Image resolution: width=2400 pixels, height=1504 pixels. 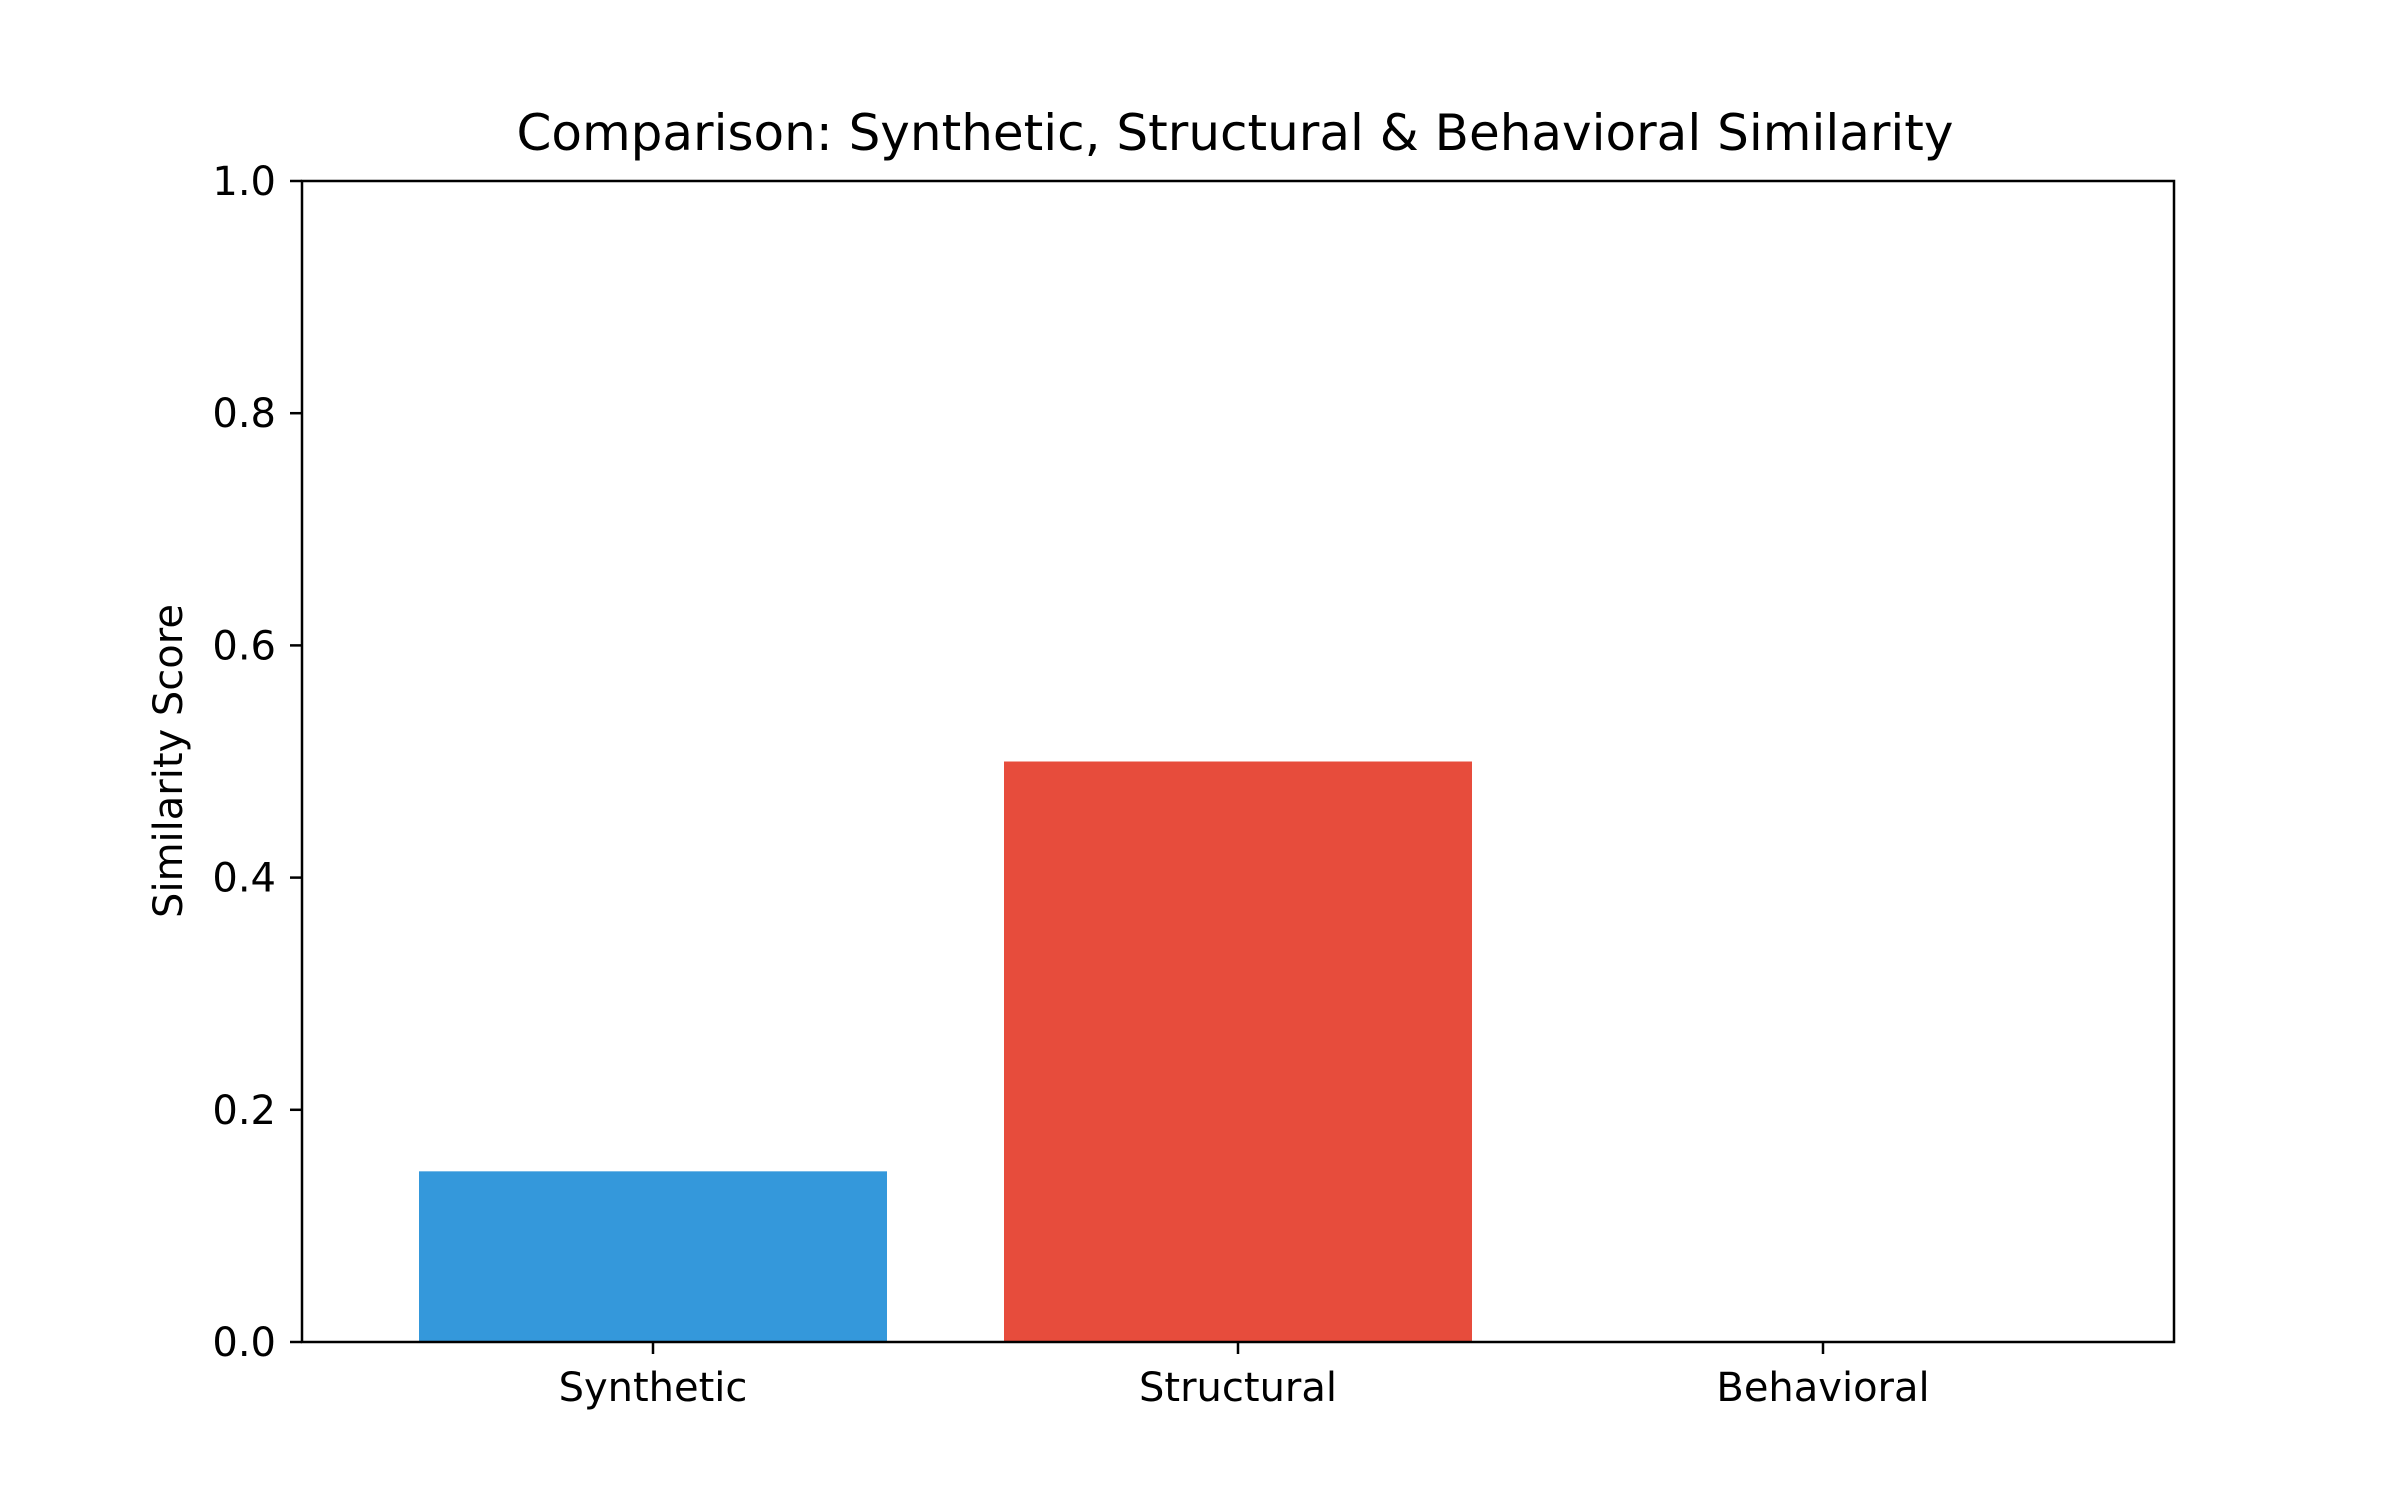 What do you see at coordinates (244, 182) in the screenshot?
I see `y-tick-label: 1.0` at bounding box center [244, 182].